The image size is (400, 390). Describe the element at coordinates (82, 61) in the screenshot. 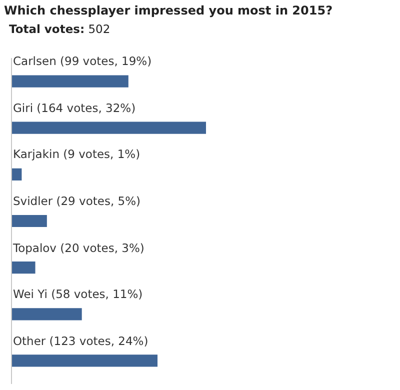

I see `y-tick-label: Carlsen (99 votes, 19%)` at that location.